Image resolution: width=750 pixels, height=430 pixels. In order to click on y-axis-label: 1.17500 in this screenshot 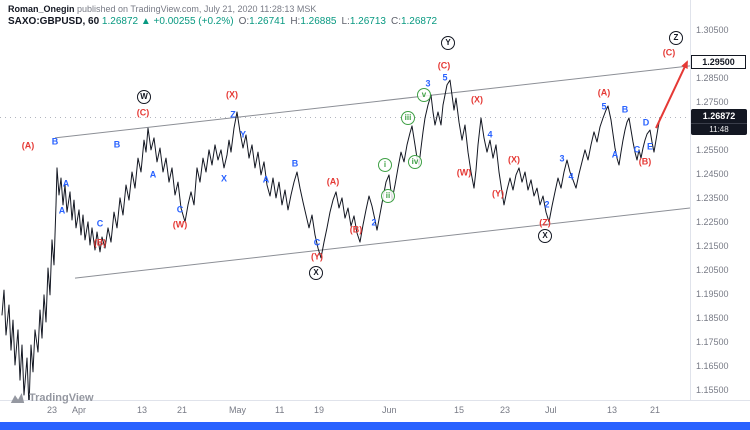, I will do `click(712, 342)`.